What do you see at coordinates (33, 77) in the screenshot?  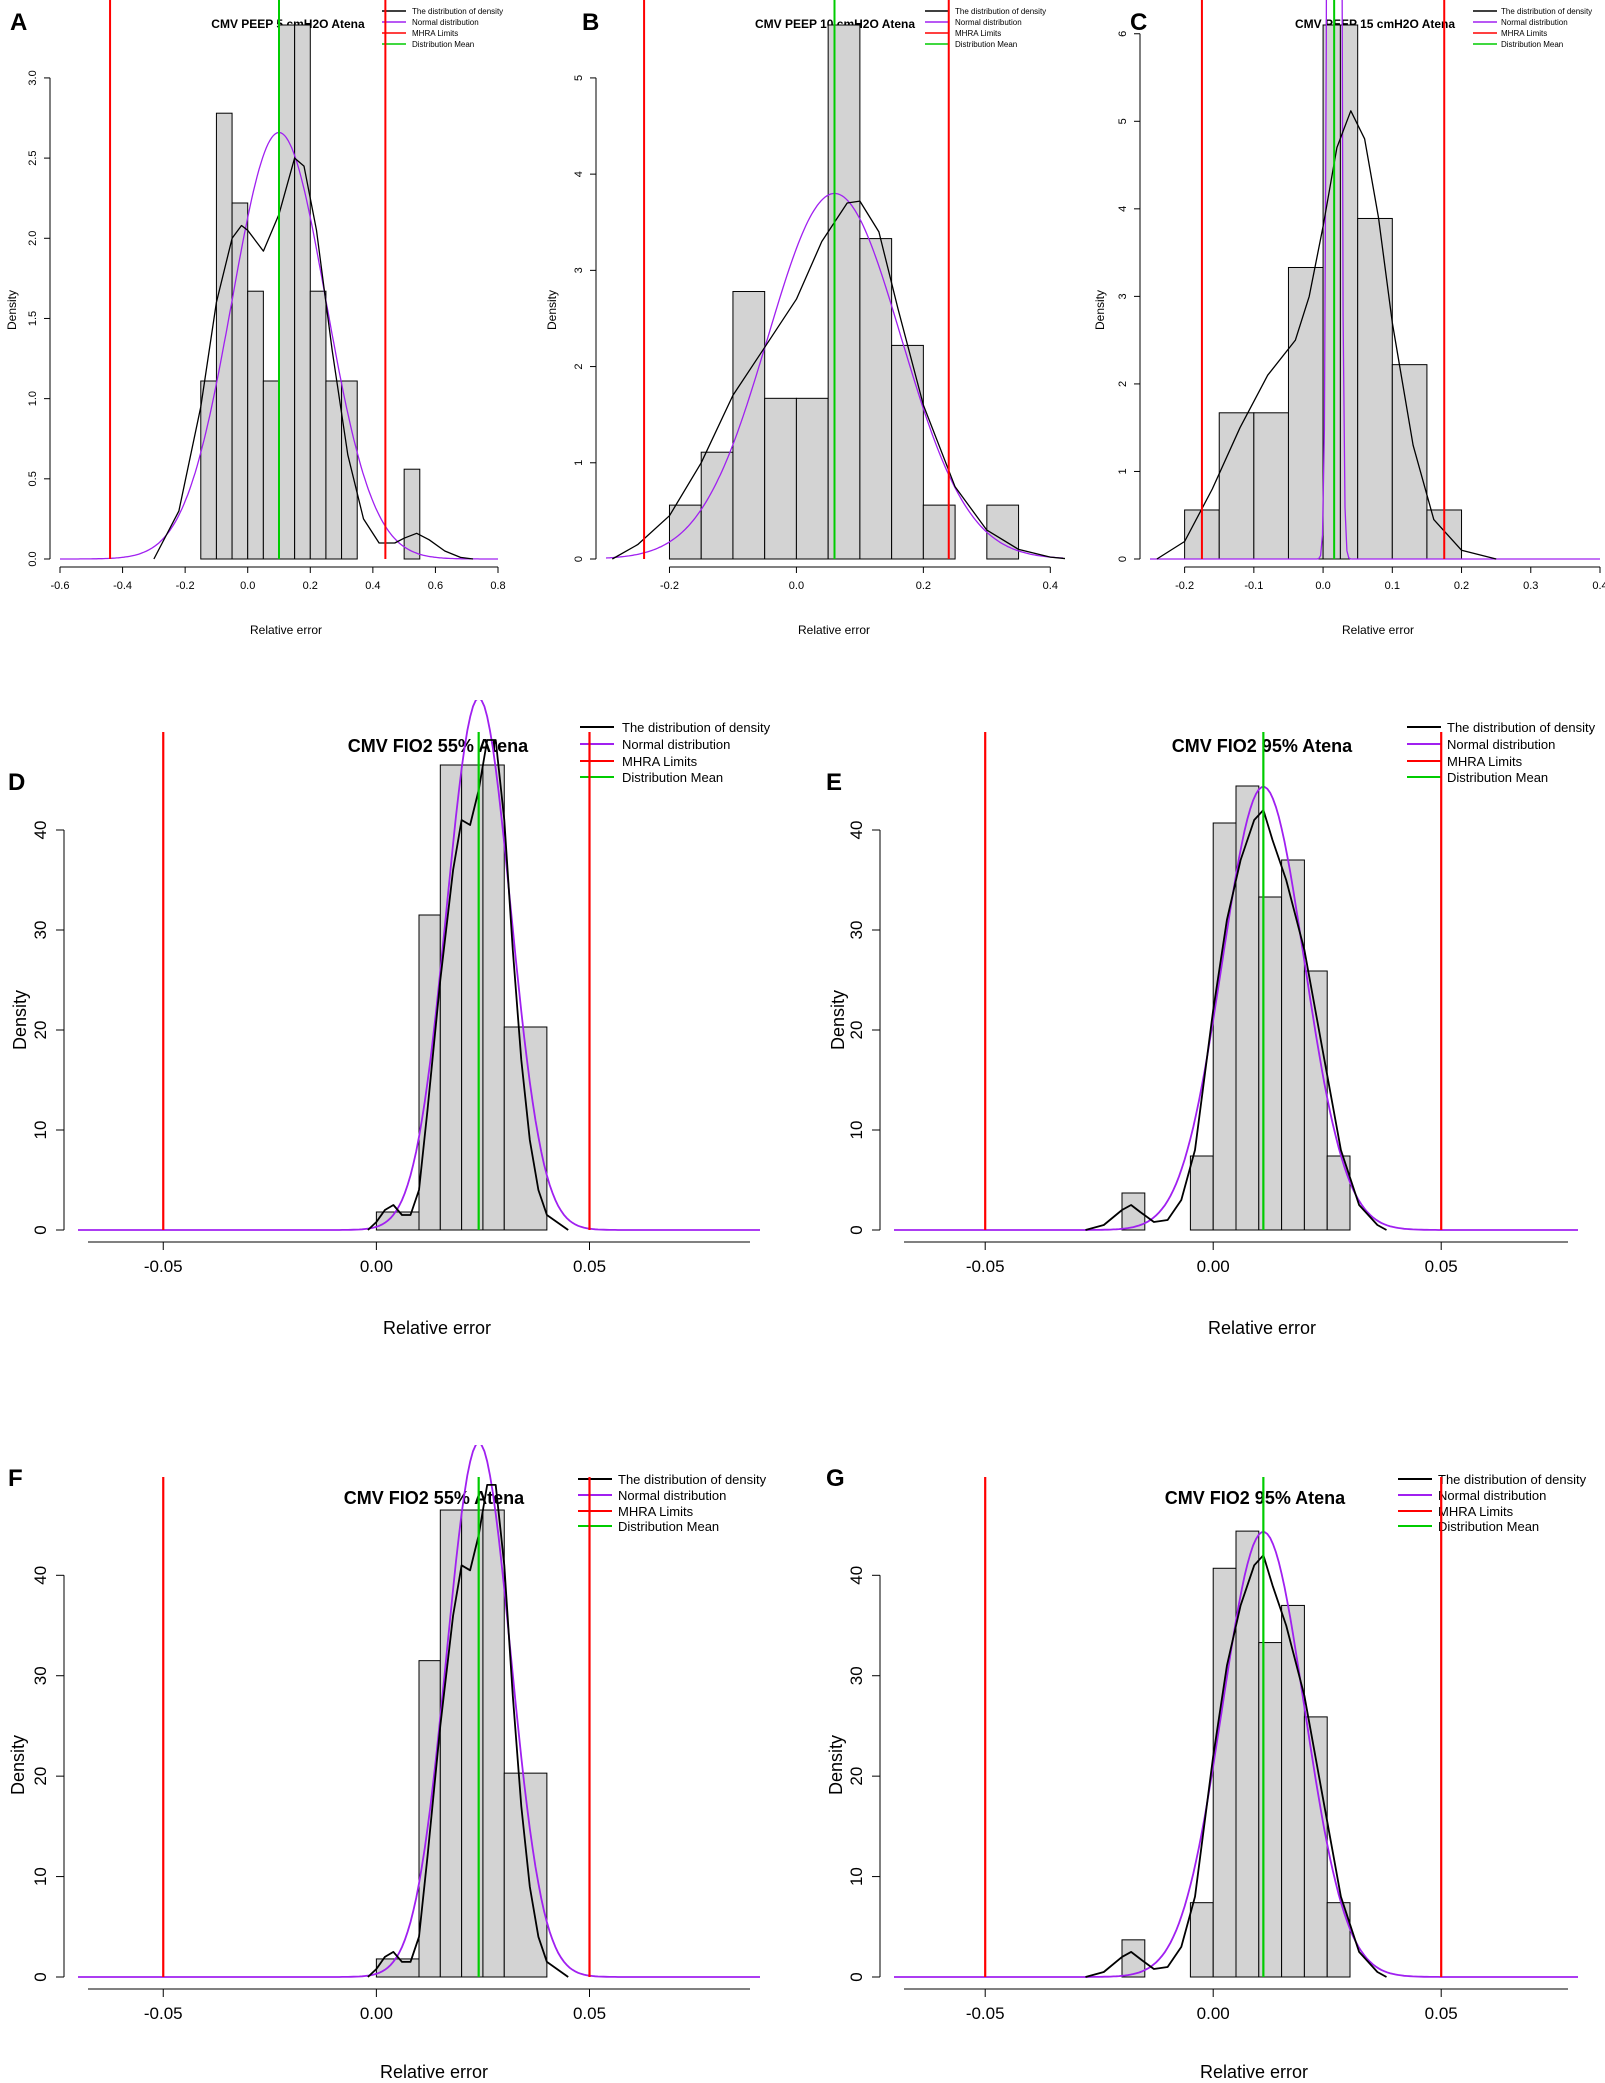 I see `y-tick-label: 3.0` at bounding box center [33, 77].